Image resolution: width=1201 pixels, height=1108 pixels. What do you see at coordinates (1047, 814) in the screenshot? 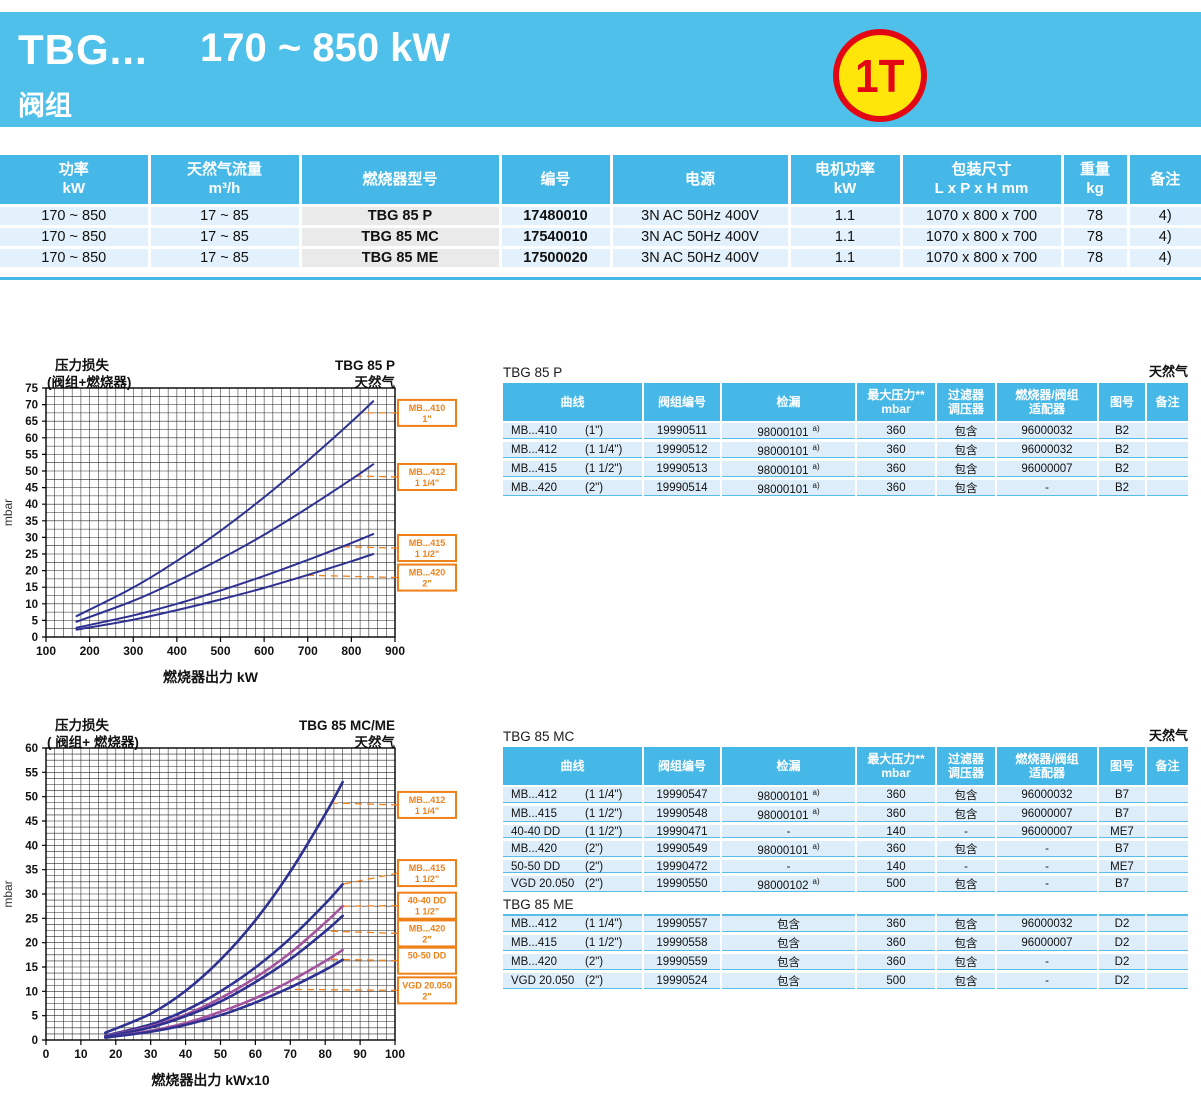
I see `cell: 96000007` at bounding box center [1047, 814].